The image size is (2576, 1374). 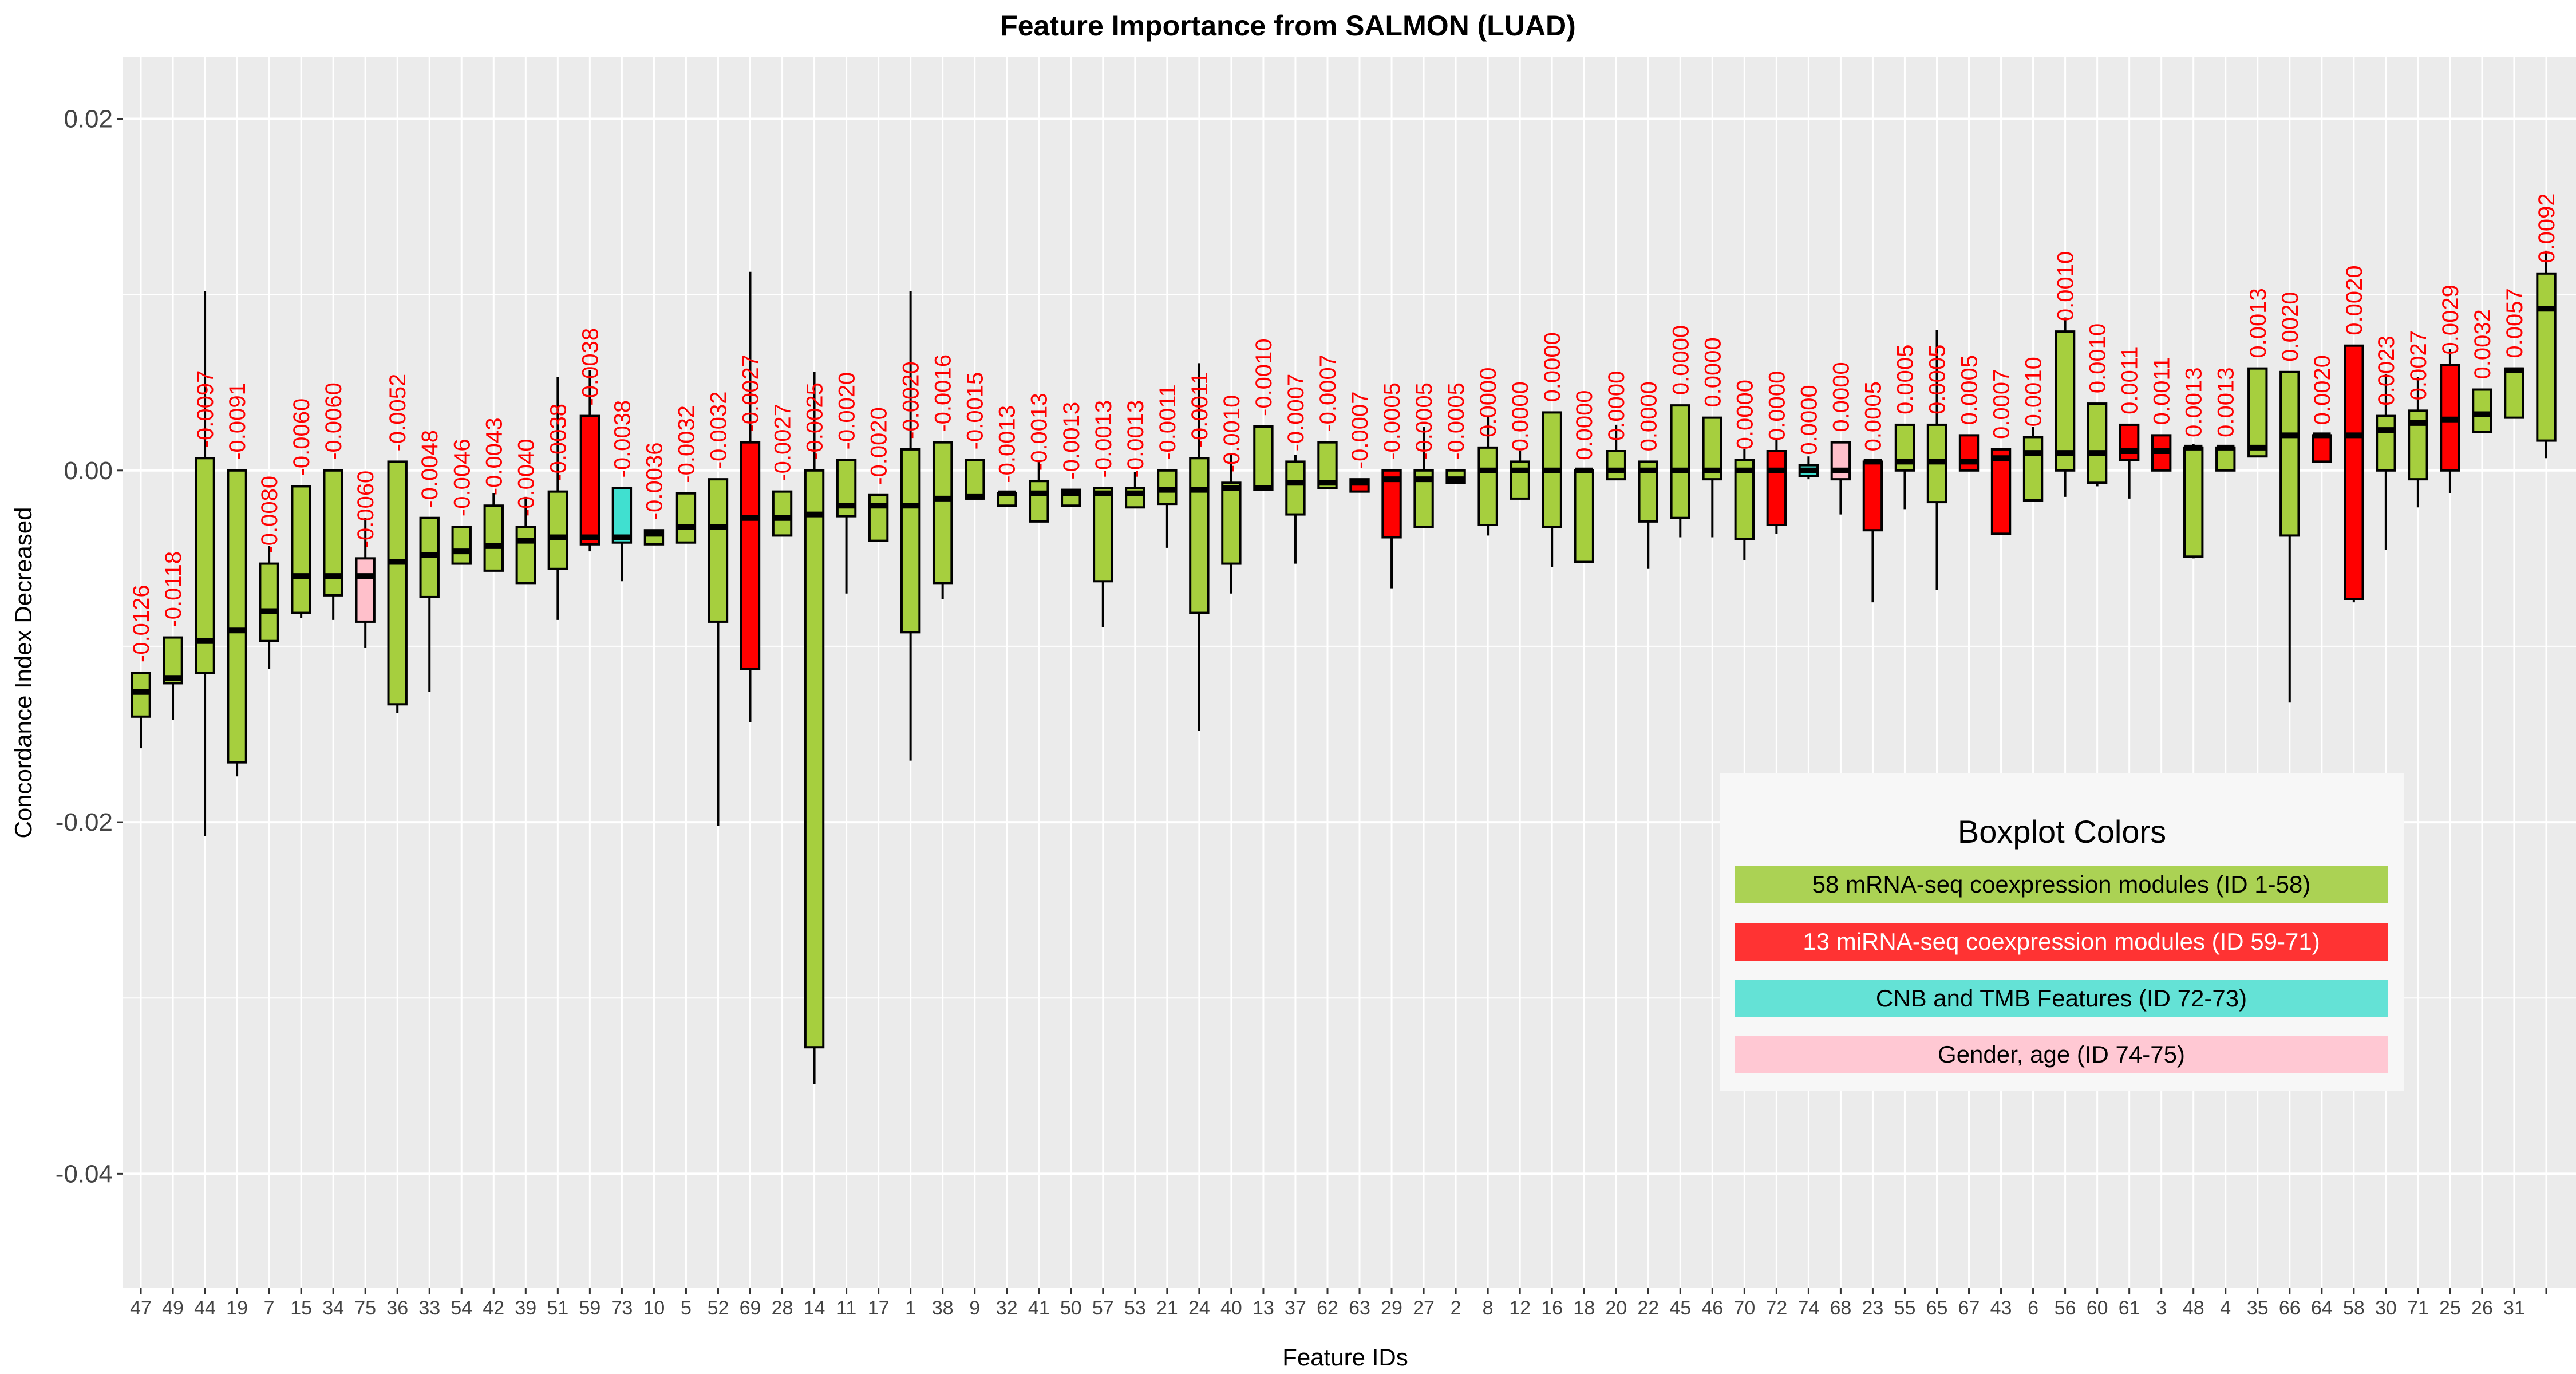 I want to click on x-tick-label: 24, so click(x=1199, y=1308).